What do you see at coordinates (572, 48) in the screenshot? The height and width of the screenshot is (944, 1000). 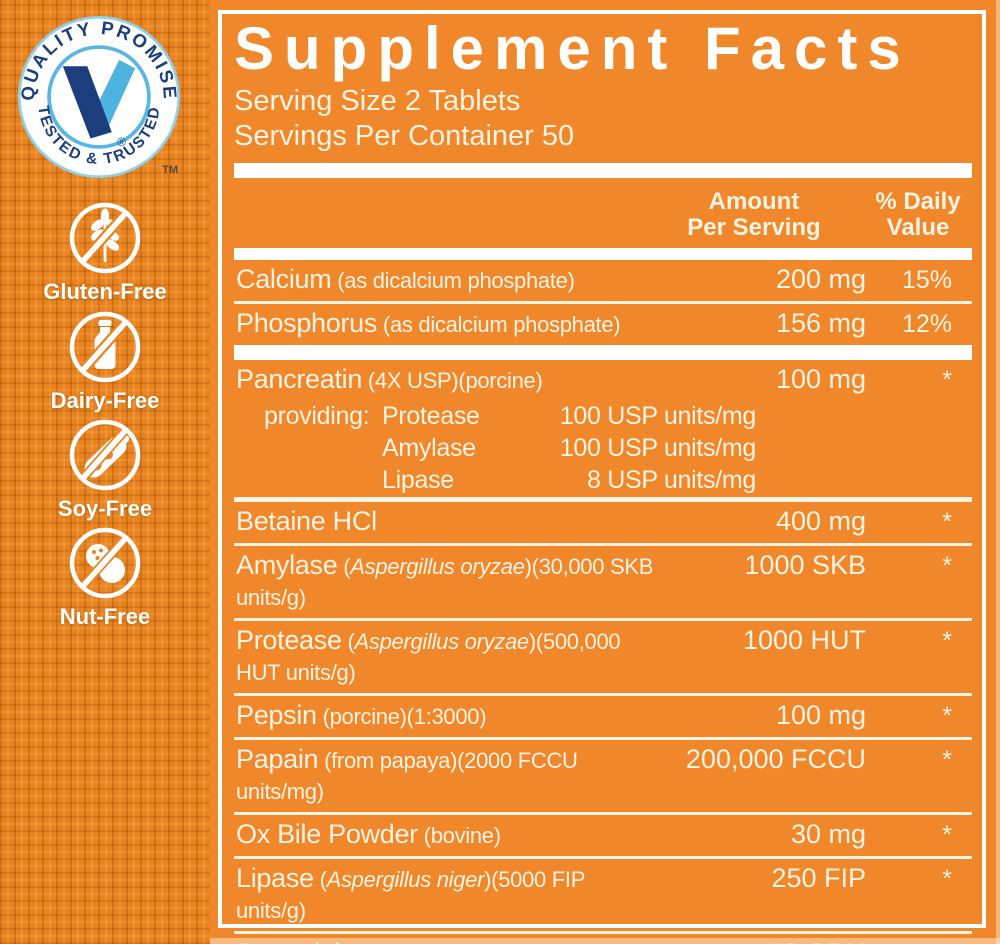 I see `facts-title: Supplement Facts` at bounding box center [572, 48].